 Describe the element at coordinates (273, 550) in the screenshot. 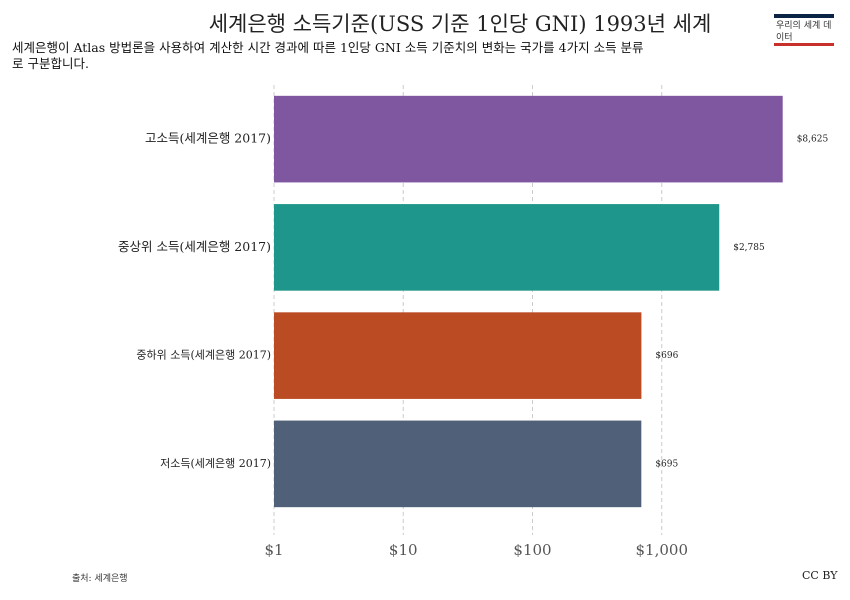

I see `x-tick-label: $1` at that location.